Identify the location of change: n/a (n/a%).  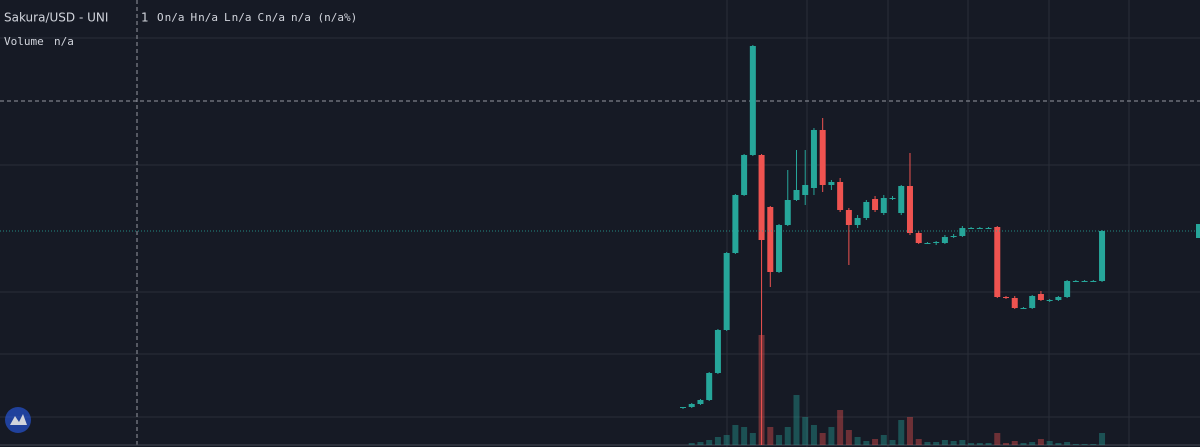
(324, 17).